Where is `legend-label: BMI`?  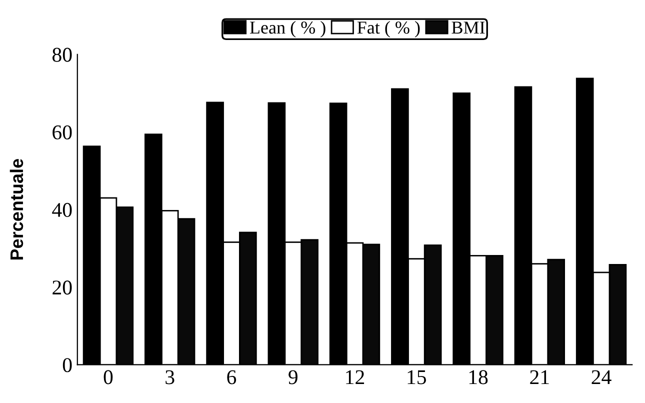 legend-label: BMI is located at coordinates (468, 28).